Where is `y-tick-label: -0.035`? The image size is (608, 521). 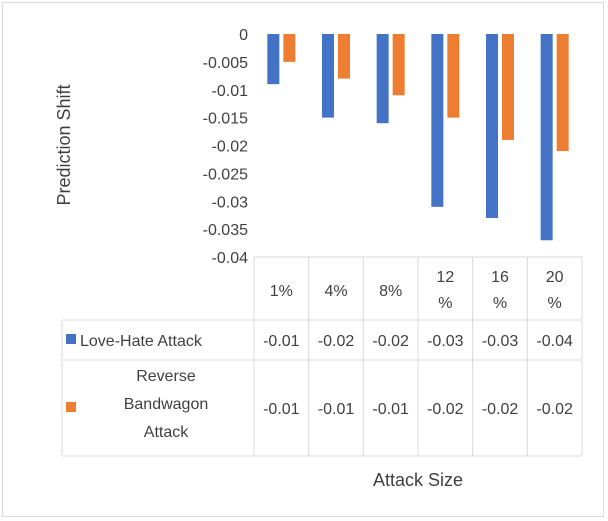
y-tick-label: -0.035 is located at coordinates (225, 230).